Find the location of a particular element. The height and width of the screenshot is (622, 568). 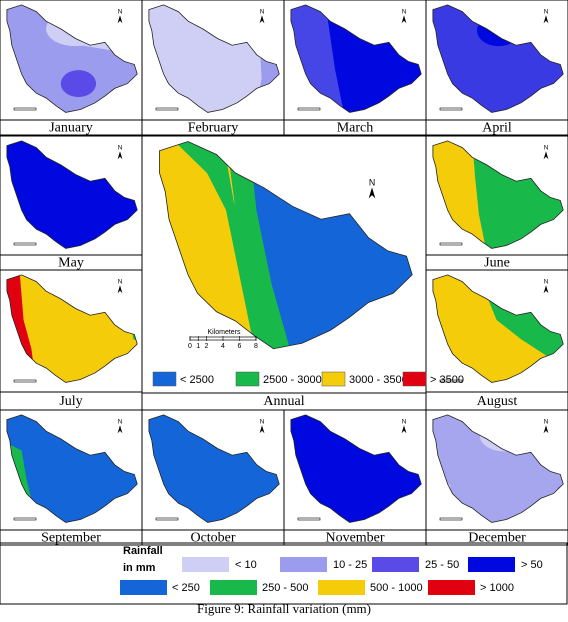

panel-label: February is located at coordinates (213, 128).